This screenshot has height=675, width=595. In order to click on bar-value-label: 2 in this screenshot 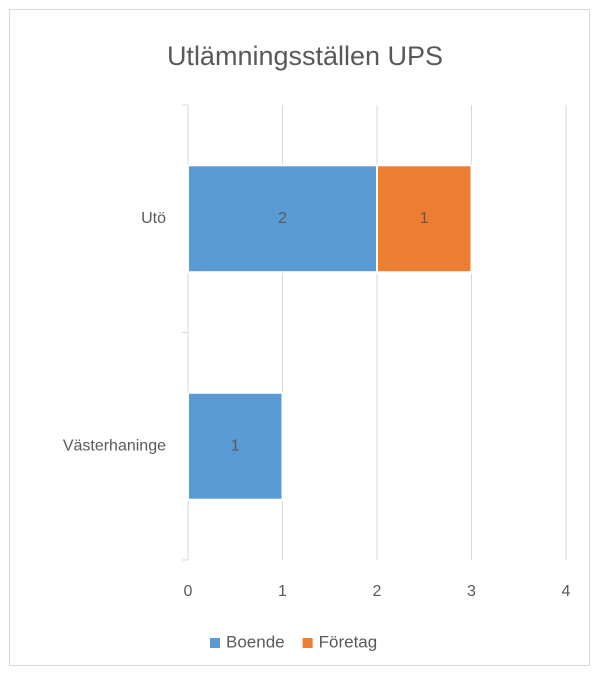, I will do `click(282, 218)`.